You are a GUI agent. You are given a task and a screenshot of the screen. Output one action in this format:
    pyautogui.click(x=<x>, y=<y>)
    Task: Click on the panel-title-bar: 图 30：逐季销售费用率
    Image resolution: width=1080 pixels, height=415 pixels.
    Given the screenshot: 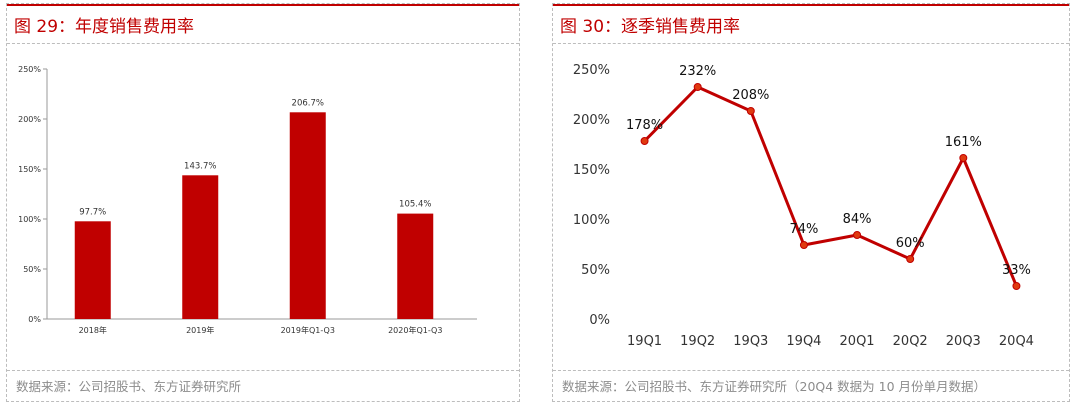 What is the action you would take?
    pyautogui.click(x=811, y=24)
    